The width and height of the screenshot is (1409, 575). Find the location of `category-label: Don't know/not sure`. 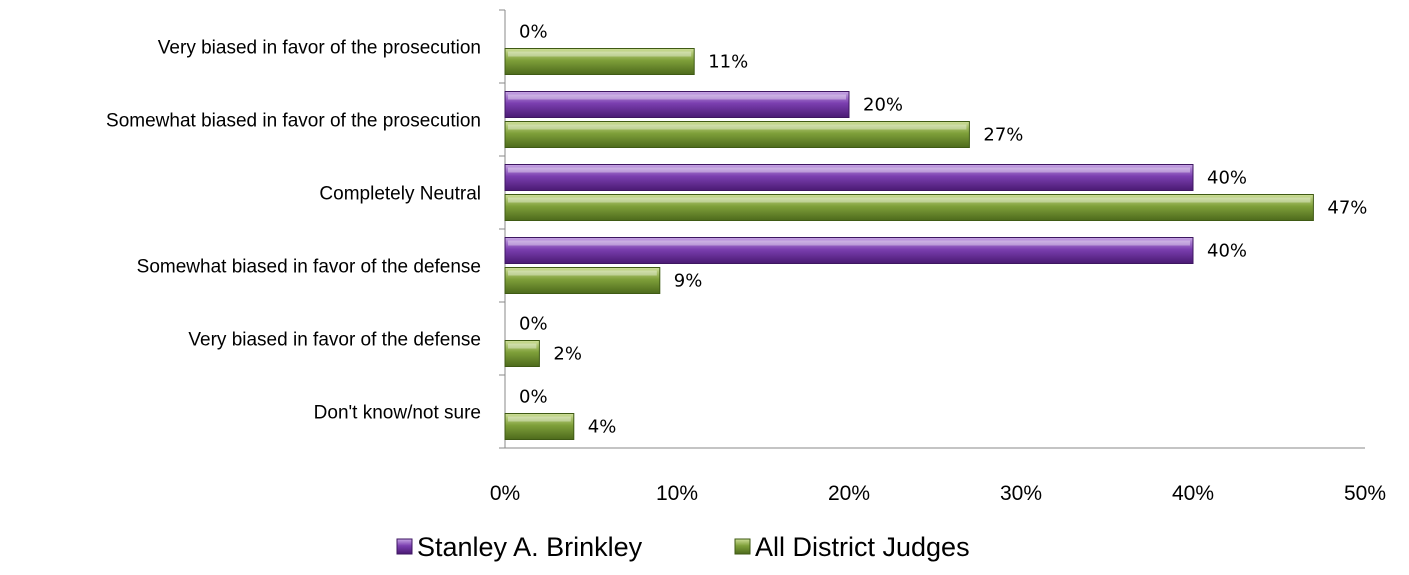

category-label: Don't know/not sure is located at coordinates (397, 413).